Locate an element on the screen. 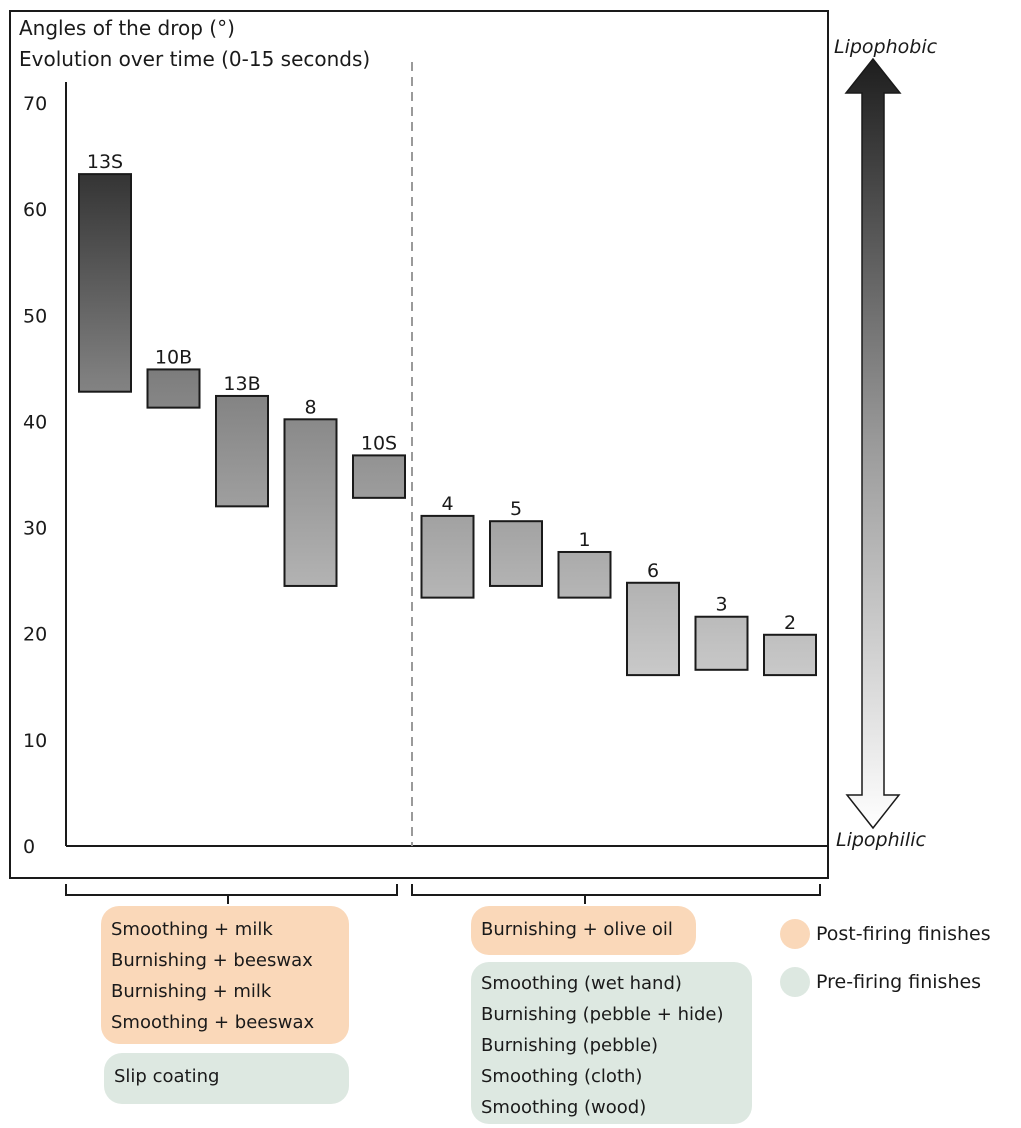 The width and height of the screenshot is (1021, 1128). legend-post-firing: Post-firing finishes is located at coordinates (885, 934).